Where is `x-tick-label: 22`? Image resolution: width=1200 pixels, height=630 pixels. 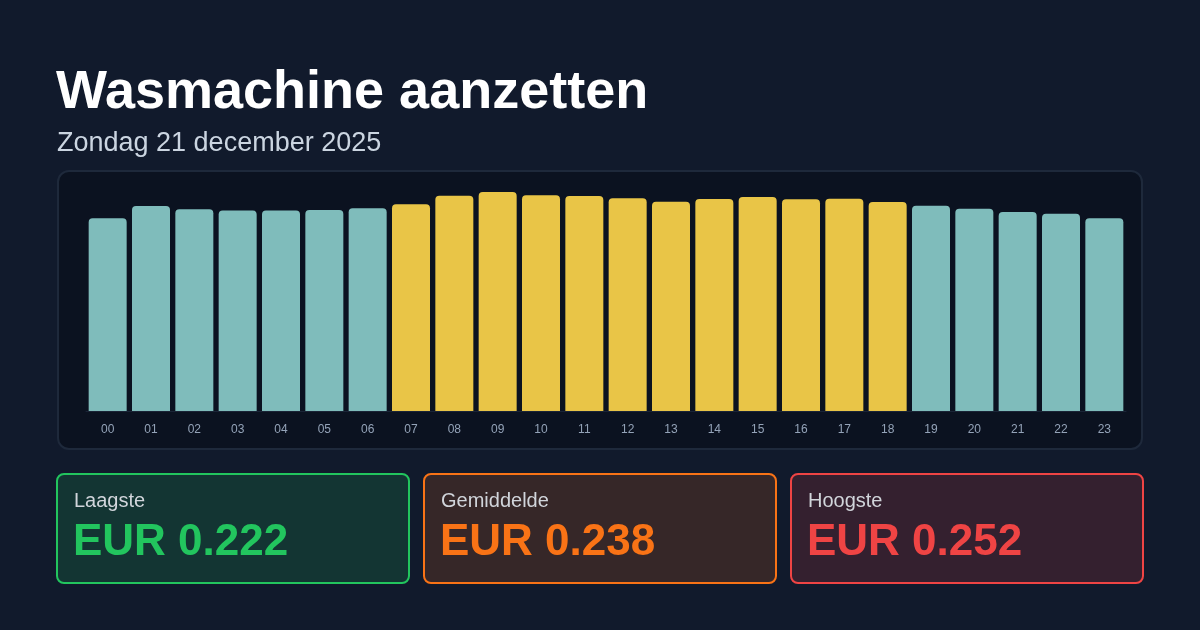 x-tick-label: 22 is located at coordinates (1061, 429).